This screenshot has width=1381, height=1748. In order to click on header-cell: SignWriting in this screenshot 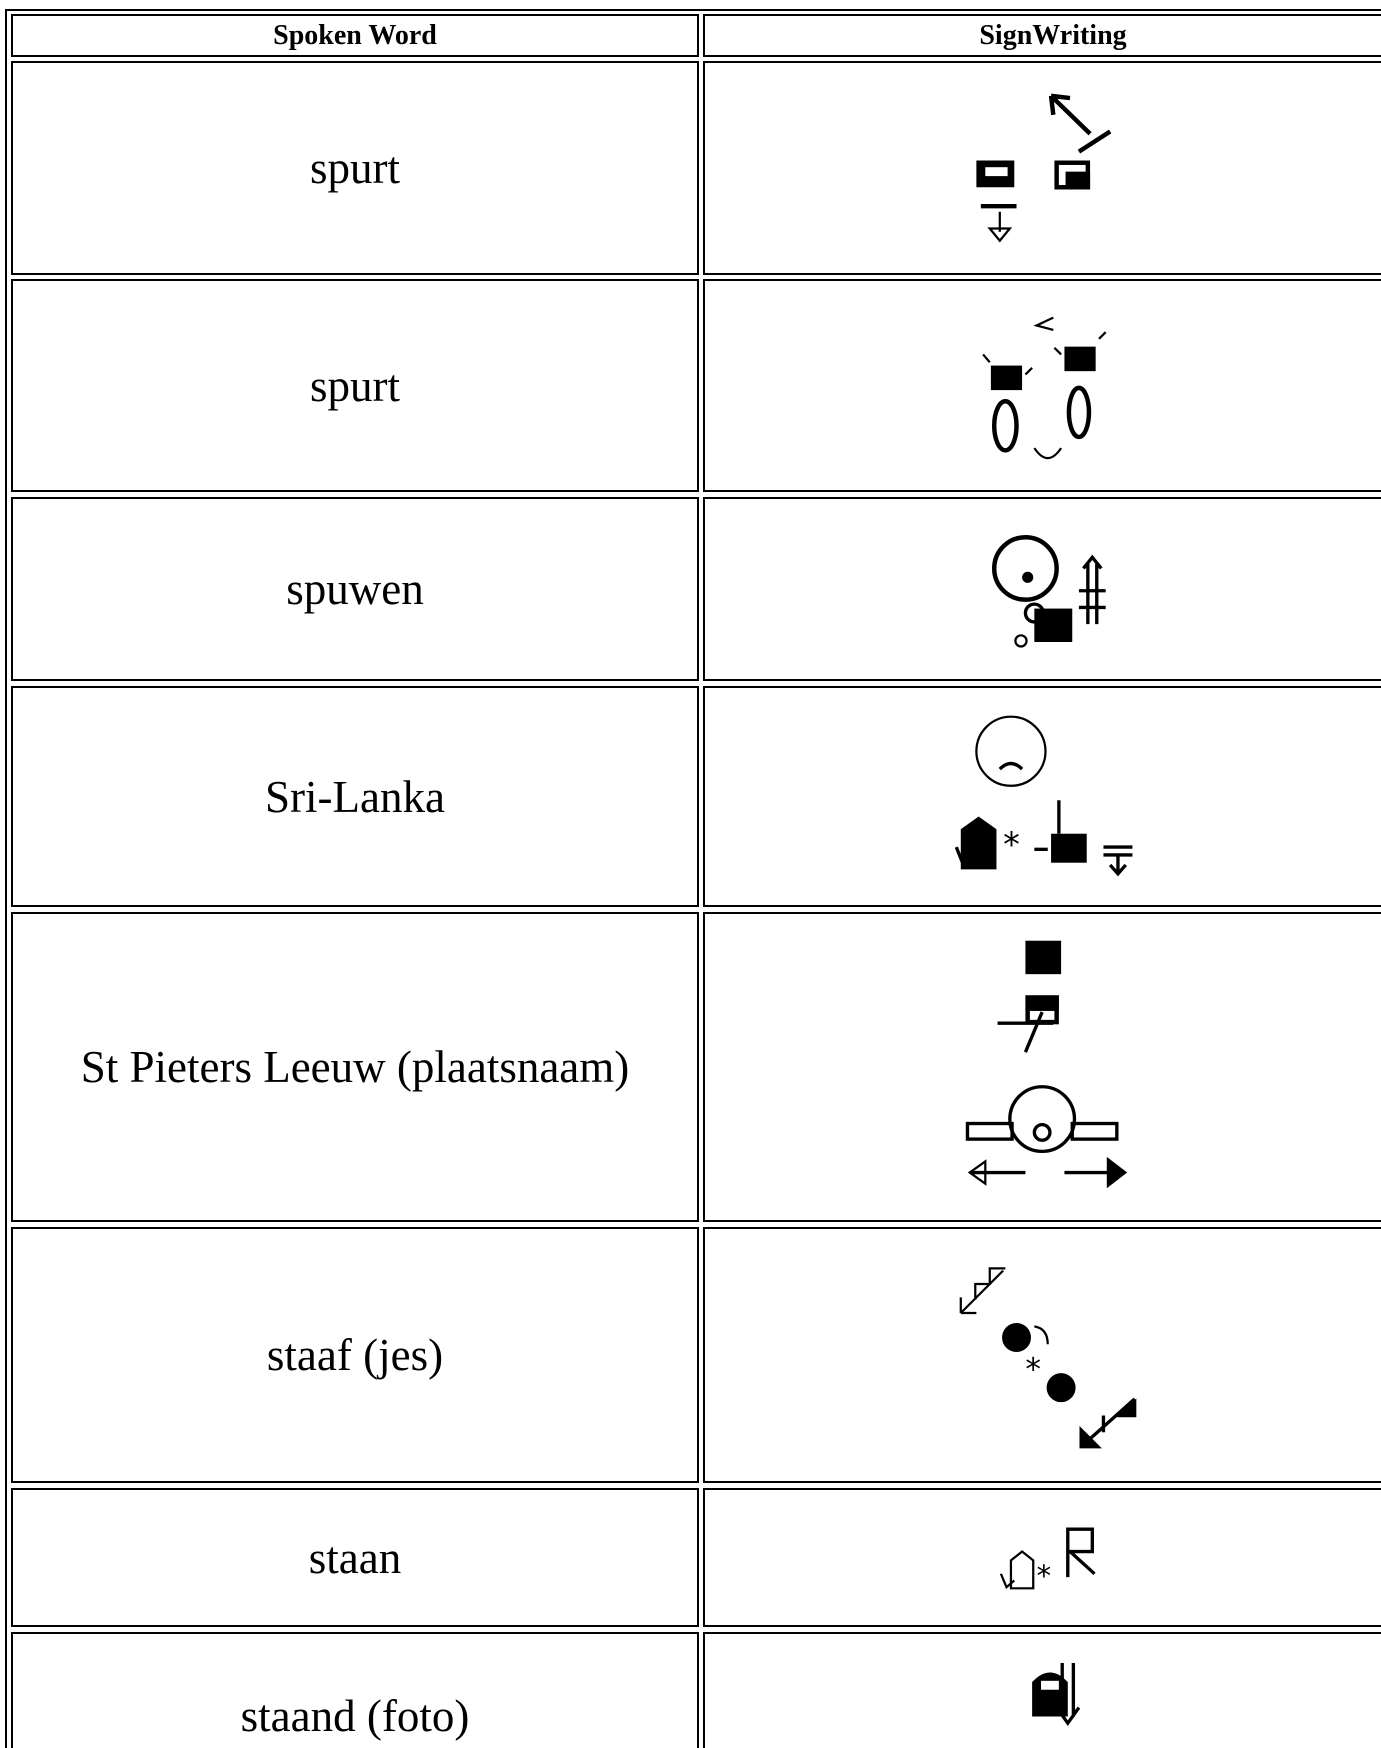, I will do `click(1042, 35)`.